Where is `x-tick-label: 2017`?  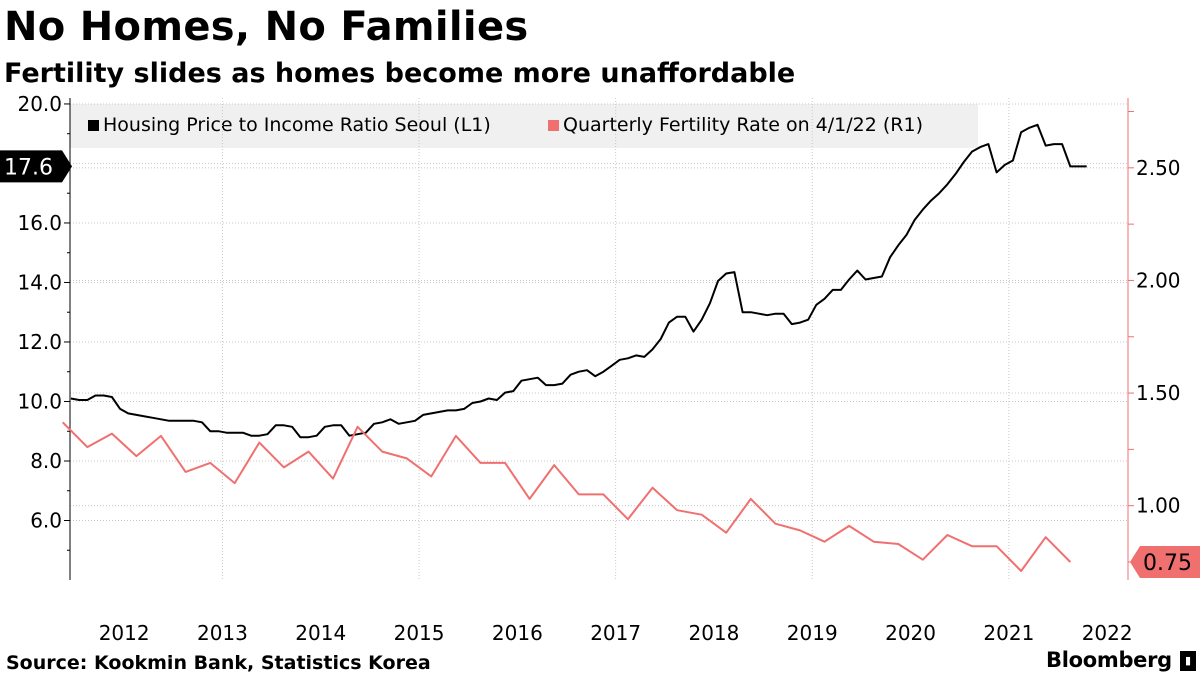
x-tick-label: 2017 is located at coordinates (615, 633).